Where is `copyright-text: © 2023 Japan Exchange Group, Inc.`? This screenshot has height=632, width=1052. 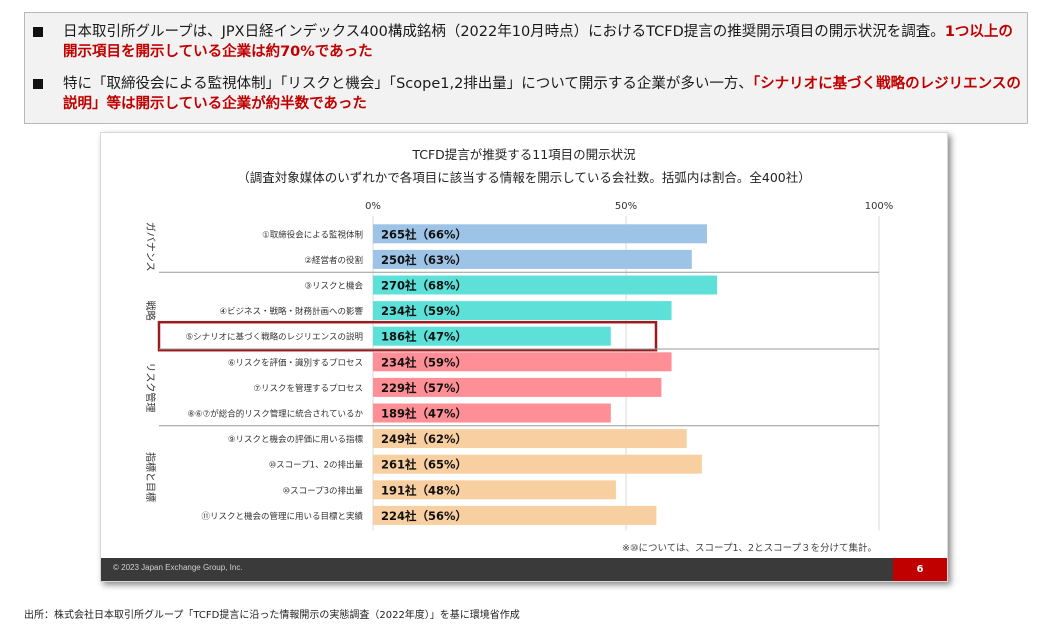 copyright-text: © 2023 Japan Exchange Group, Inc. is located at coordinates (178, 567).